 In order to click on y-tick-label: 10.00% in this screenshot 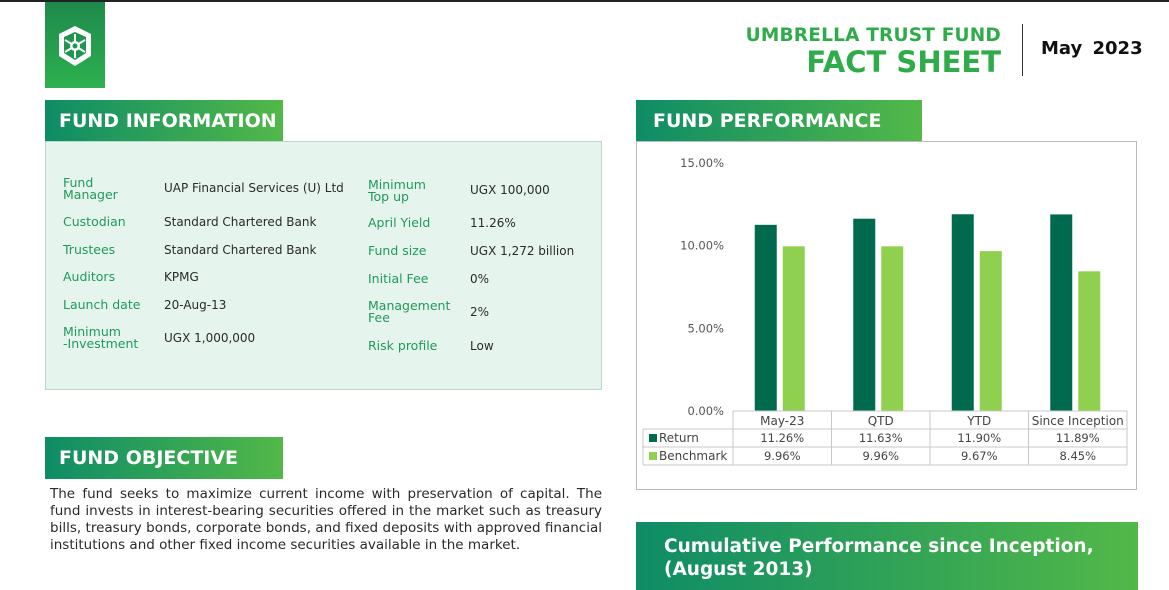, I will do `click(702, 246)`.